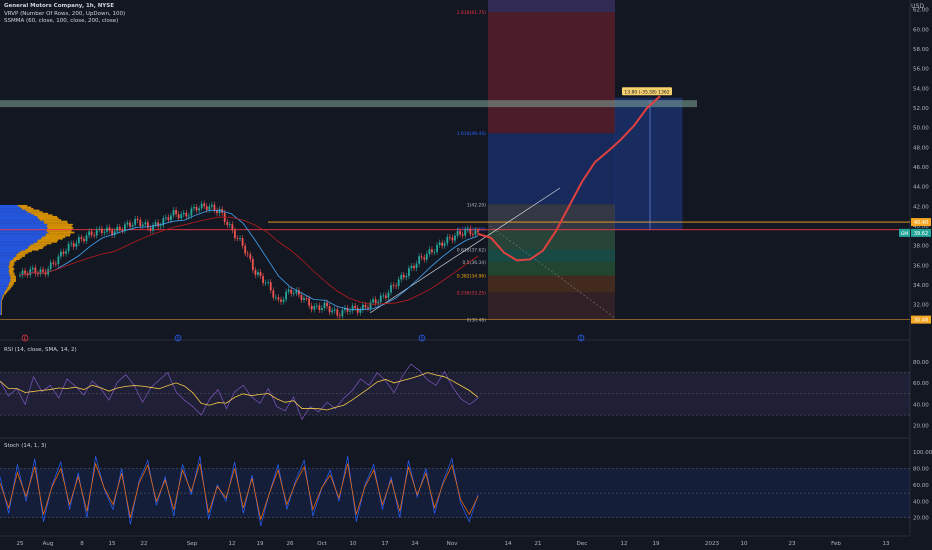 The image size is (932, 550). What do you see at coordinates (25, 446) in the screenshot?
I see `stoch-label: Stoch (14, 1, 3)` at bounding box center [25, 446].